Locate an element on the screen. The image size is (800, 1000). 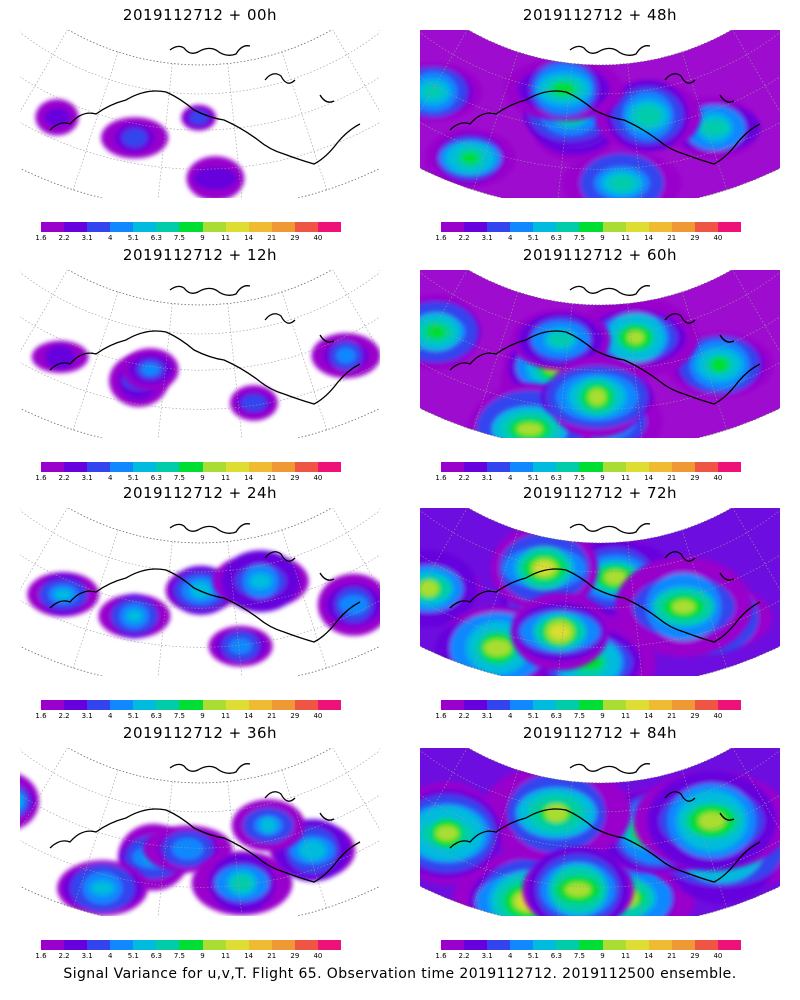
colorbar-label: 21 is located at coordinates (672, 956).